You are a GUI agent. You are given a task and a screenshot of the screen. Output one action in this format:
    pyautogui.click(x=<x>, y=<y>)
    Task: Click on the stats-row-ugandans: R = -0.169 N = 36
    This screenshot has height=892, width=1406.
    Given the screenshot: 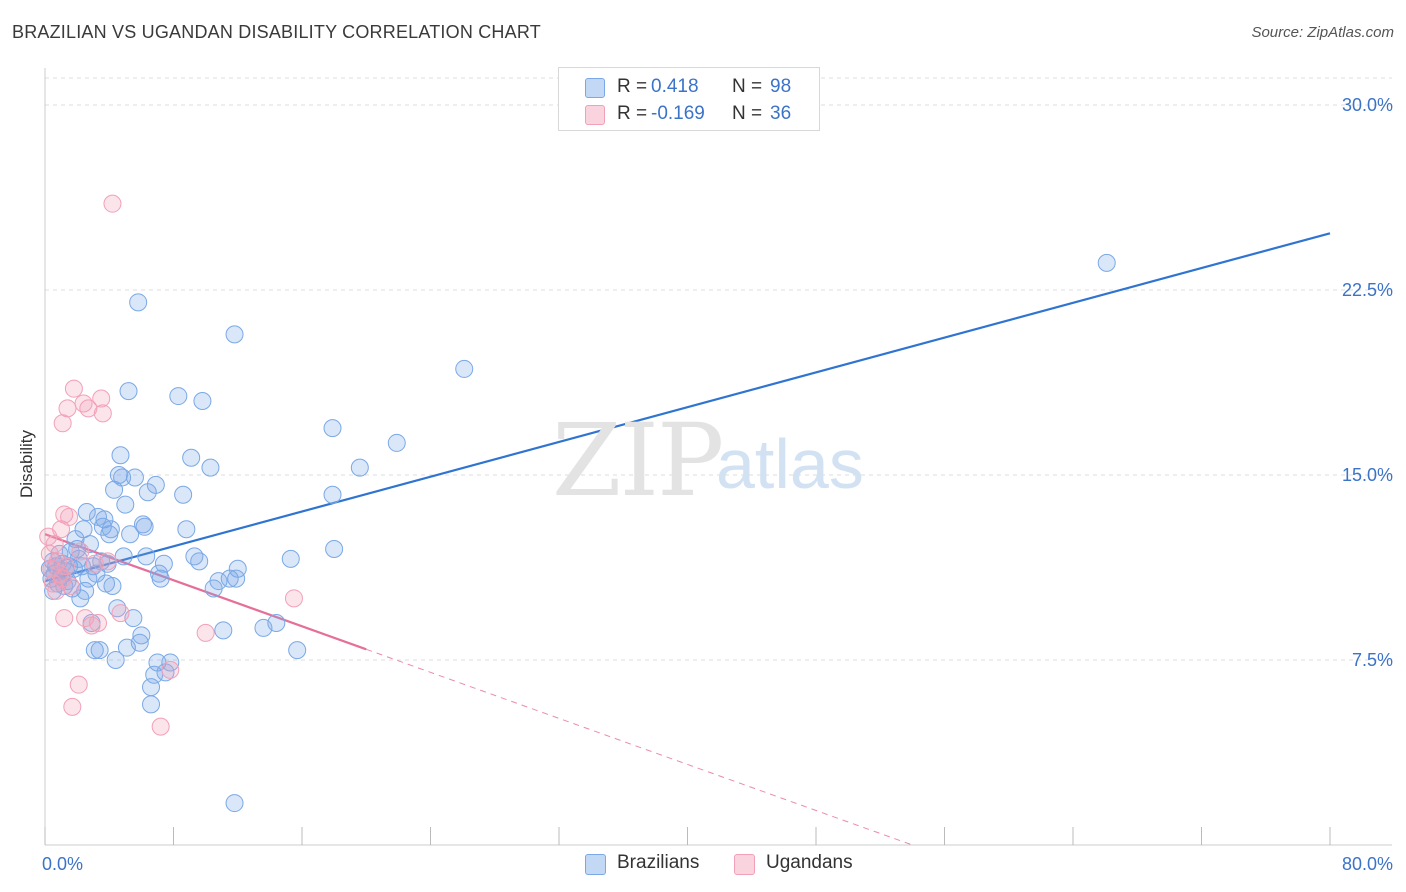 What is the action you would take?
    pyautogui.click(x=689, y=114)
    